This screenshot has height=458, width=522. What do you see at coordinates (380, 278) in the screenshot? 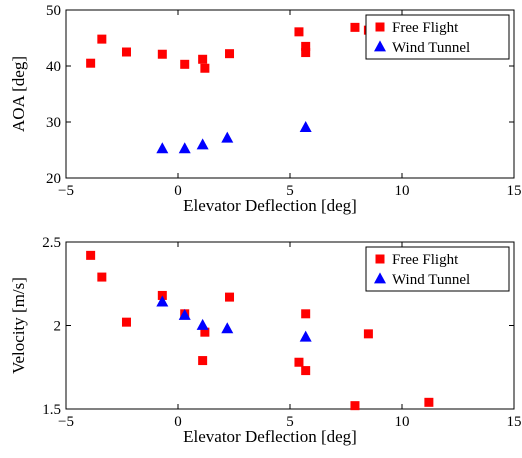
I see `velocity-legend-triangle-icon` at bounding box center [380, 278].